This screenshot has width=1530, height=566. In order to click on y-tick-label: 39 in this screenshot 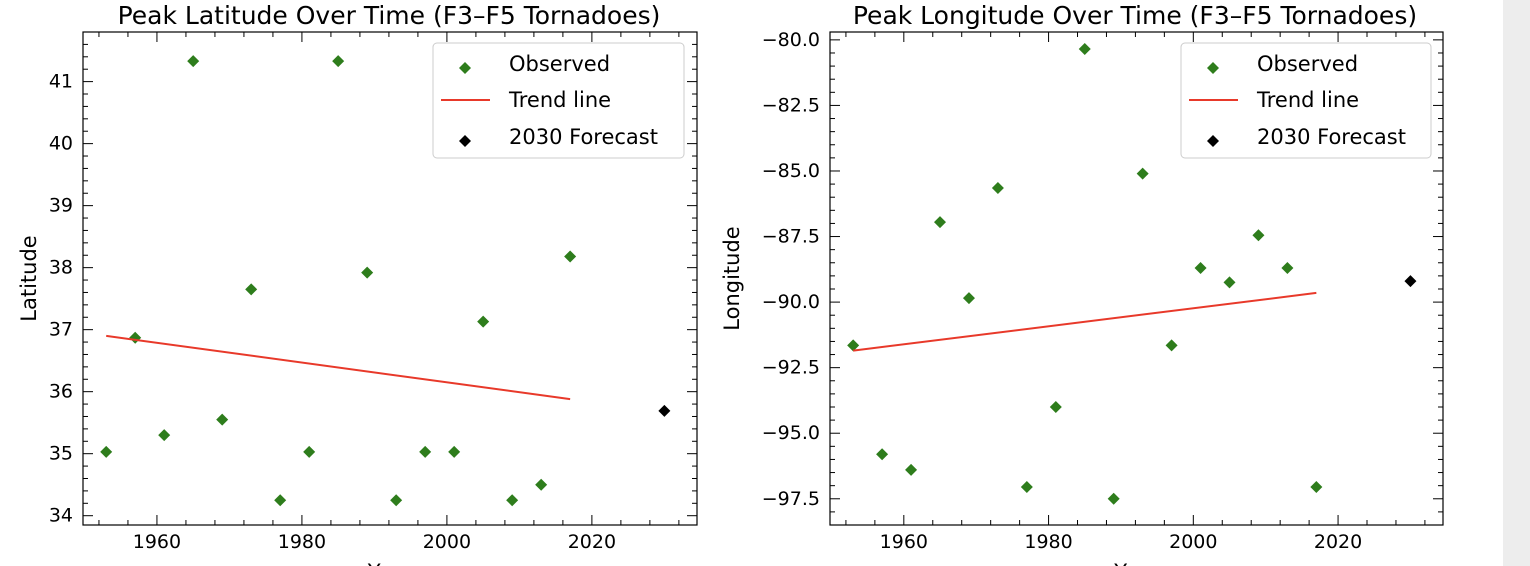, I will do `click(61, 206)`.